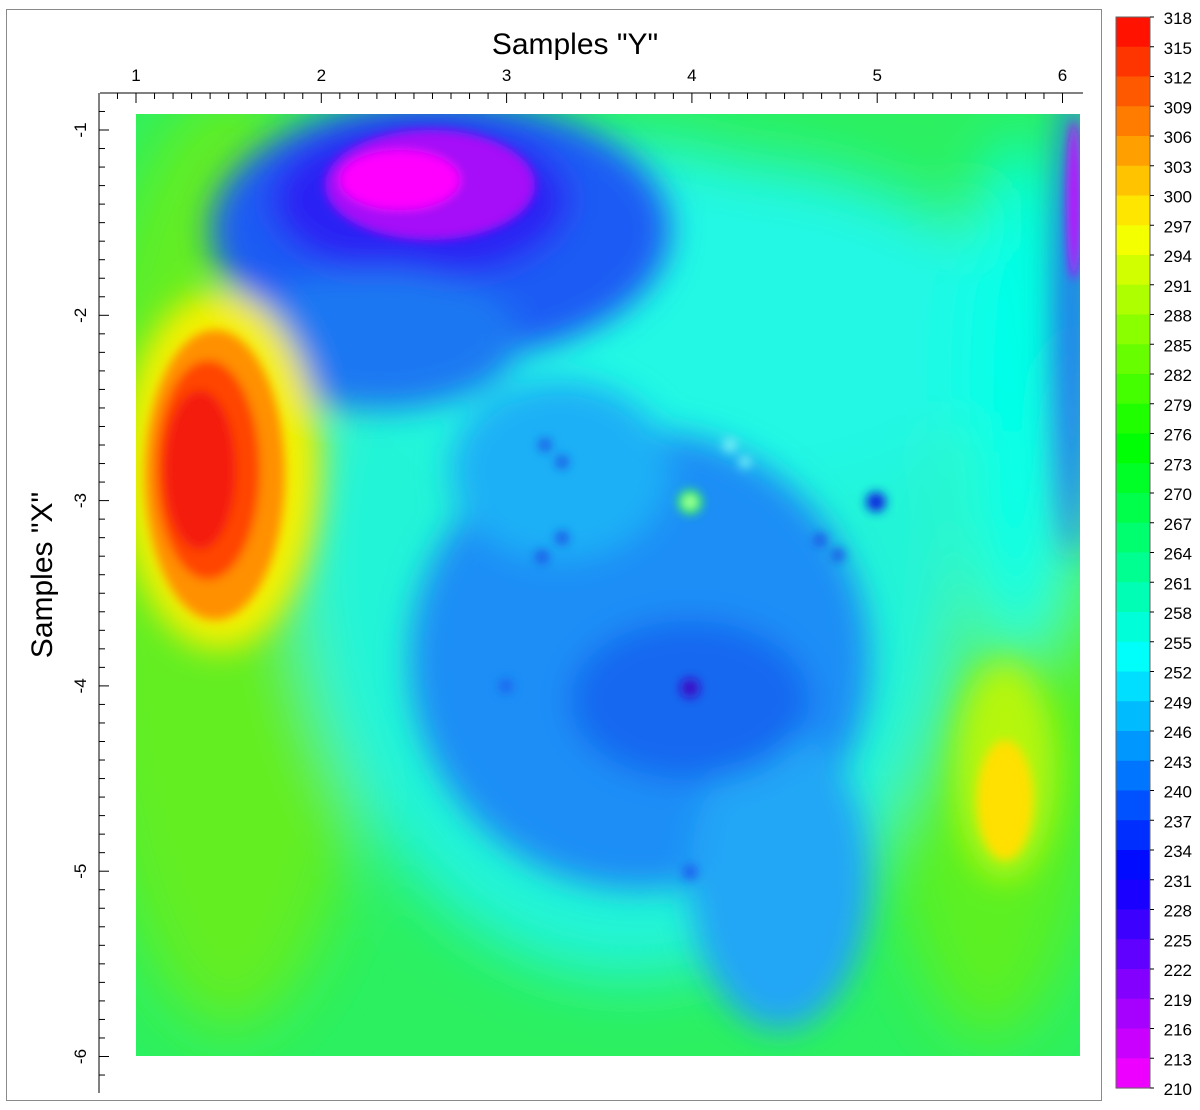  Describe the element at coordinates (1178, 48) in the screenshot. I see `colorbar-label: 315` at that location.